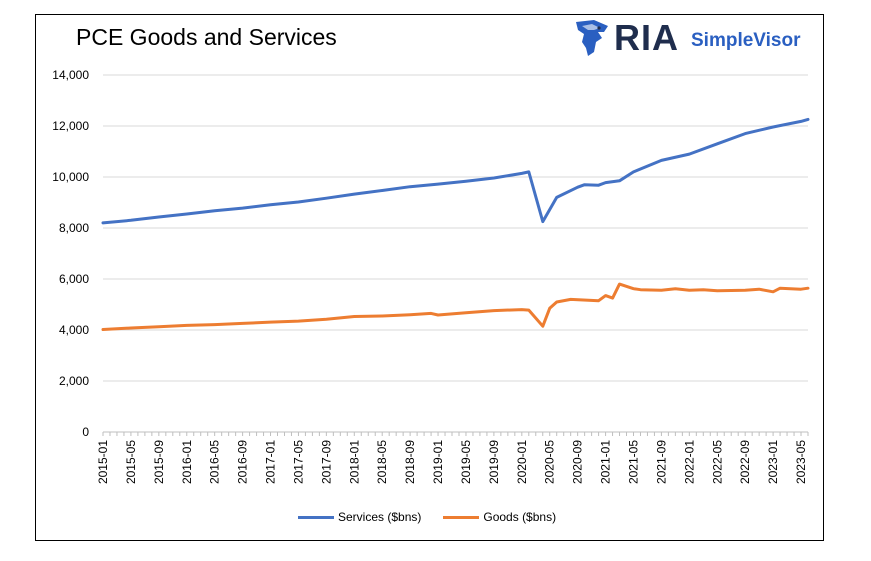  Describe the element at coordinates (74, 279) in the screenshot. I see `y-tick-label: 6,000` at that location.